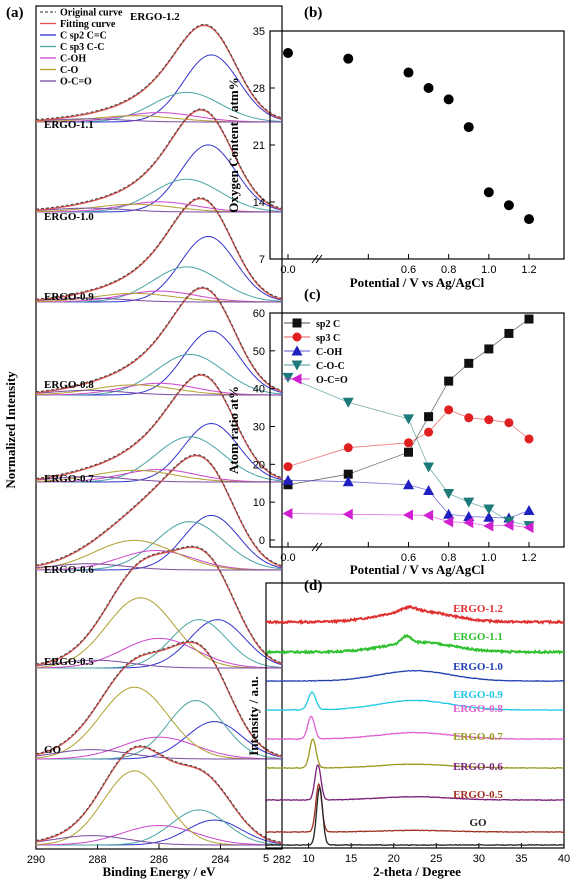 This screenshot has height=879, width=582. What do you see at coordinates (330, 366) in the screenshot?
I see `panel-c-legend-entry: C-O-C` at bounding box center [330, 366].